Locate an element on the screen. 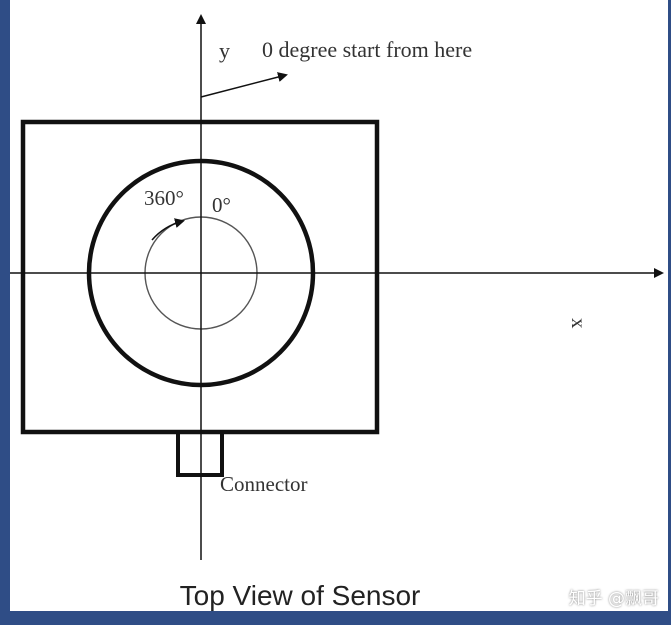 The height and width of the screenshot is (625, 671). zero-degree-arrow is located at coordinates (244, 85).